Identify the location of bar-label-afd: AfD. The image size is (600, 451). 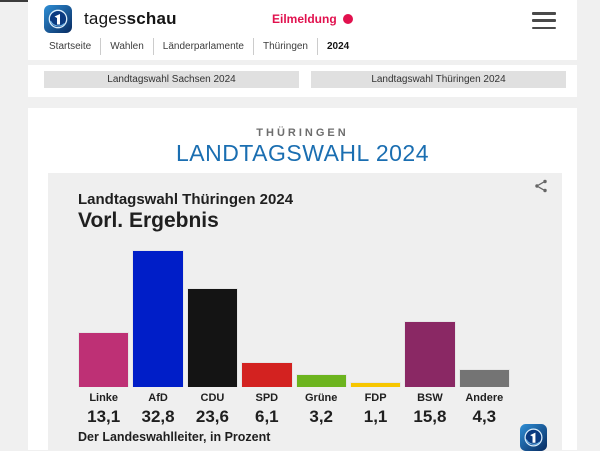
(158, 398).